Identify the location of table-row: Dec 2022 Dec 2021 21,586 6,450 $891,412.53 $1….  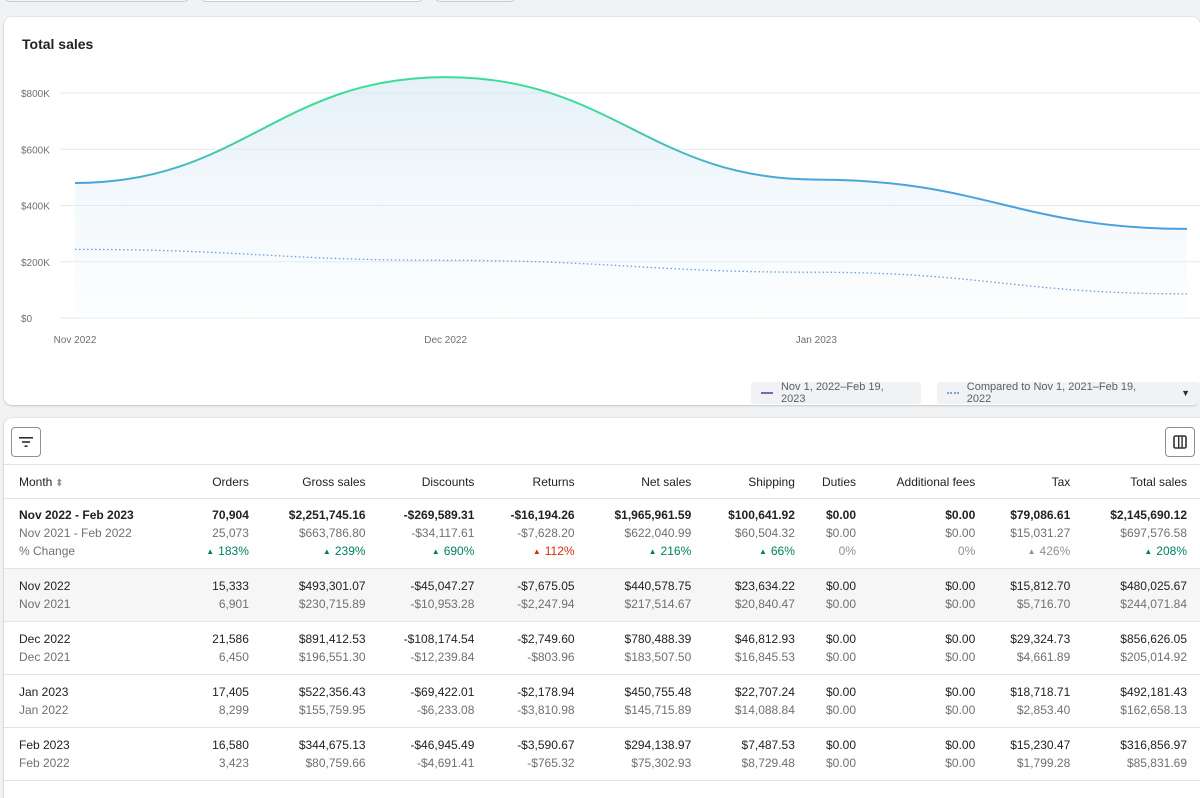
(602, 648).